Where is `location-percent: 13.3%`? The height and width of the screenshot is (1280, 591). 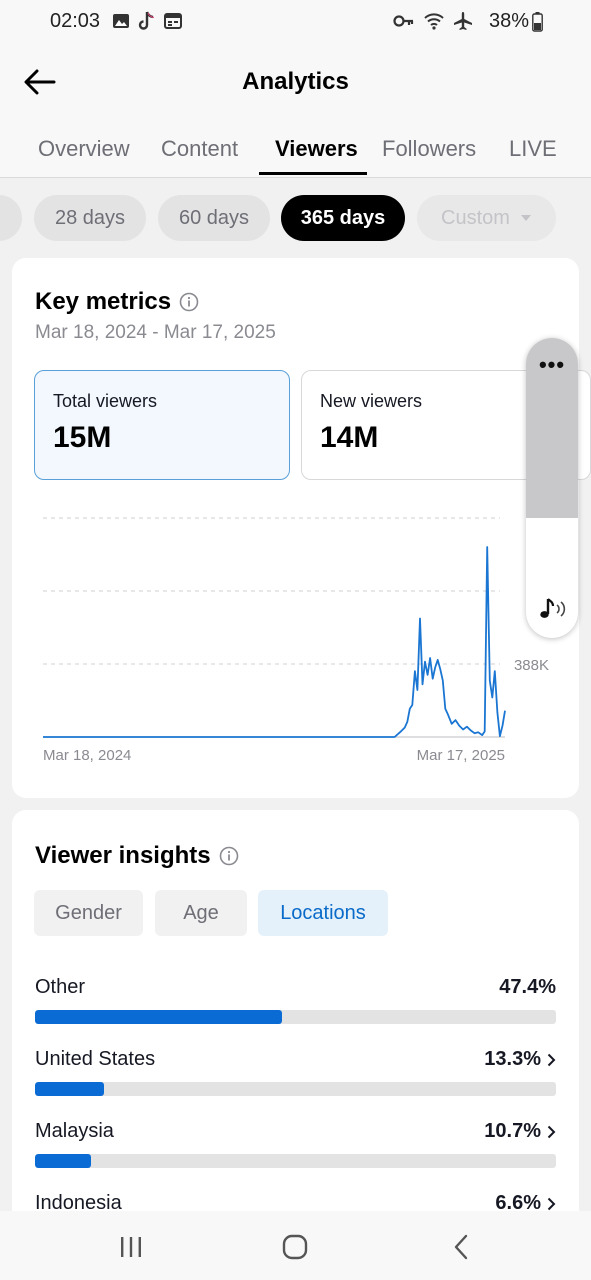
location-percent: 13.3% is located at coordinates (520, 1059).